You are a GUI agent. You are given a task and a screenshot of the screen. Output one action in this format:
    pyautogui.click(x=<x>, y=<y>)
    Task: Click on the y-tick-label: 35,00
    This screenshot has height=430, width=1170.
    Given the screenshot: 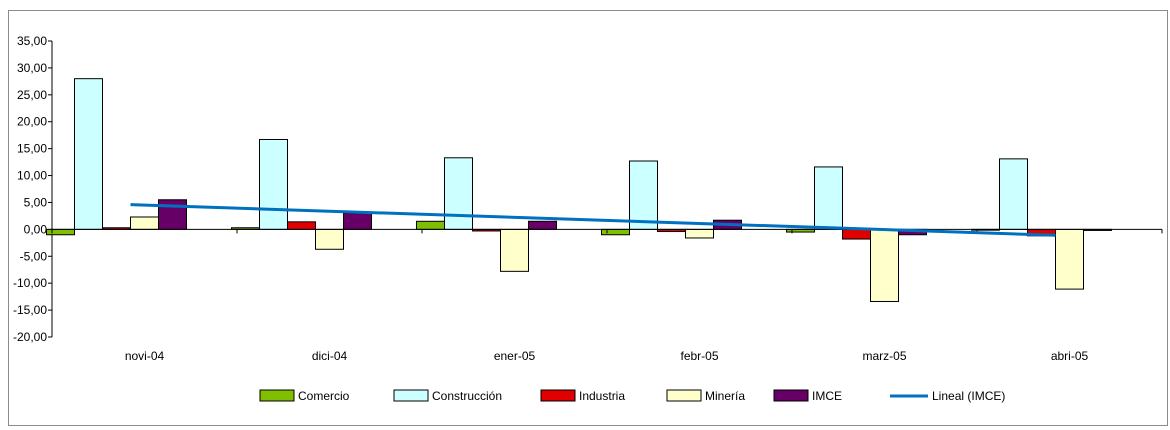 What is the action you would take?
    pyautogui.click(x=32, y=41)
    